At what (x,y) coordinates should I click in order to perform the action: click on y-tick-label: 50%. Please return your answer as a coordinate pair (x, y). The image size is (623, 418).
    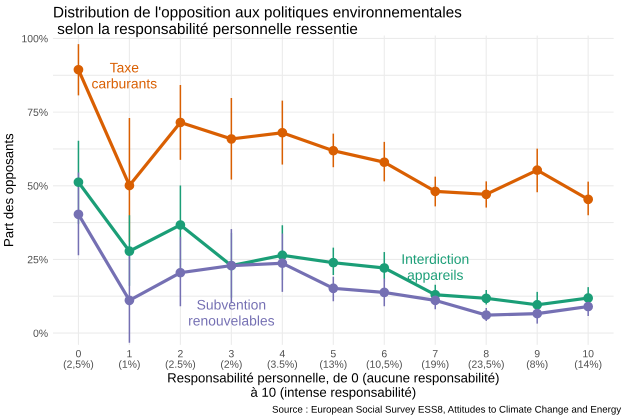
    Looking at the image, I should click on (38, 186).